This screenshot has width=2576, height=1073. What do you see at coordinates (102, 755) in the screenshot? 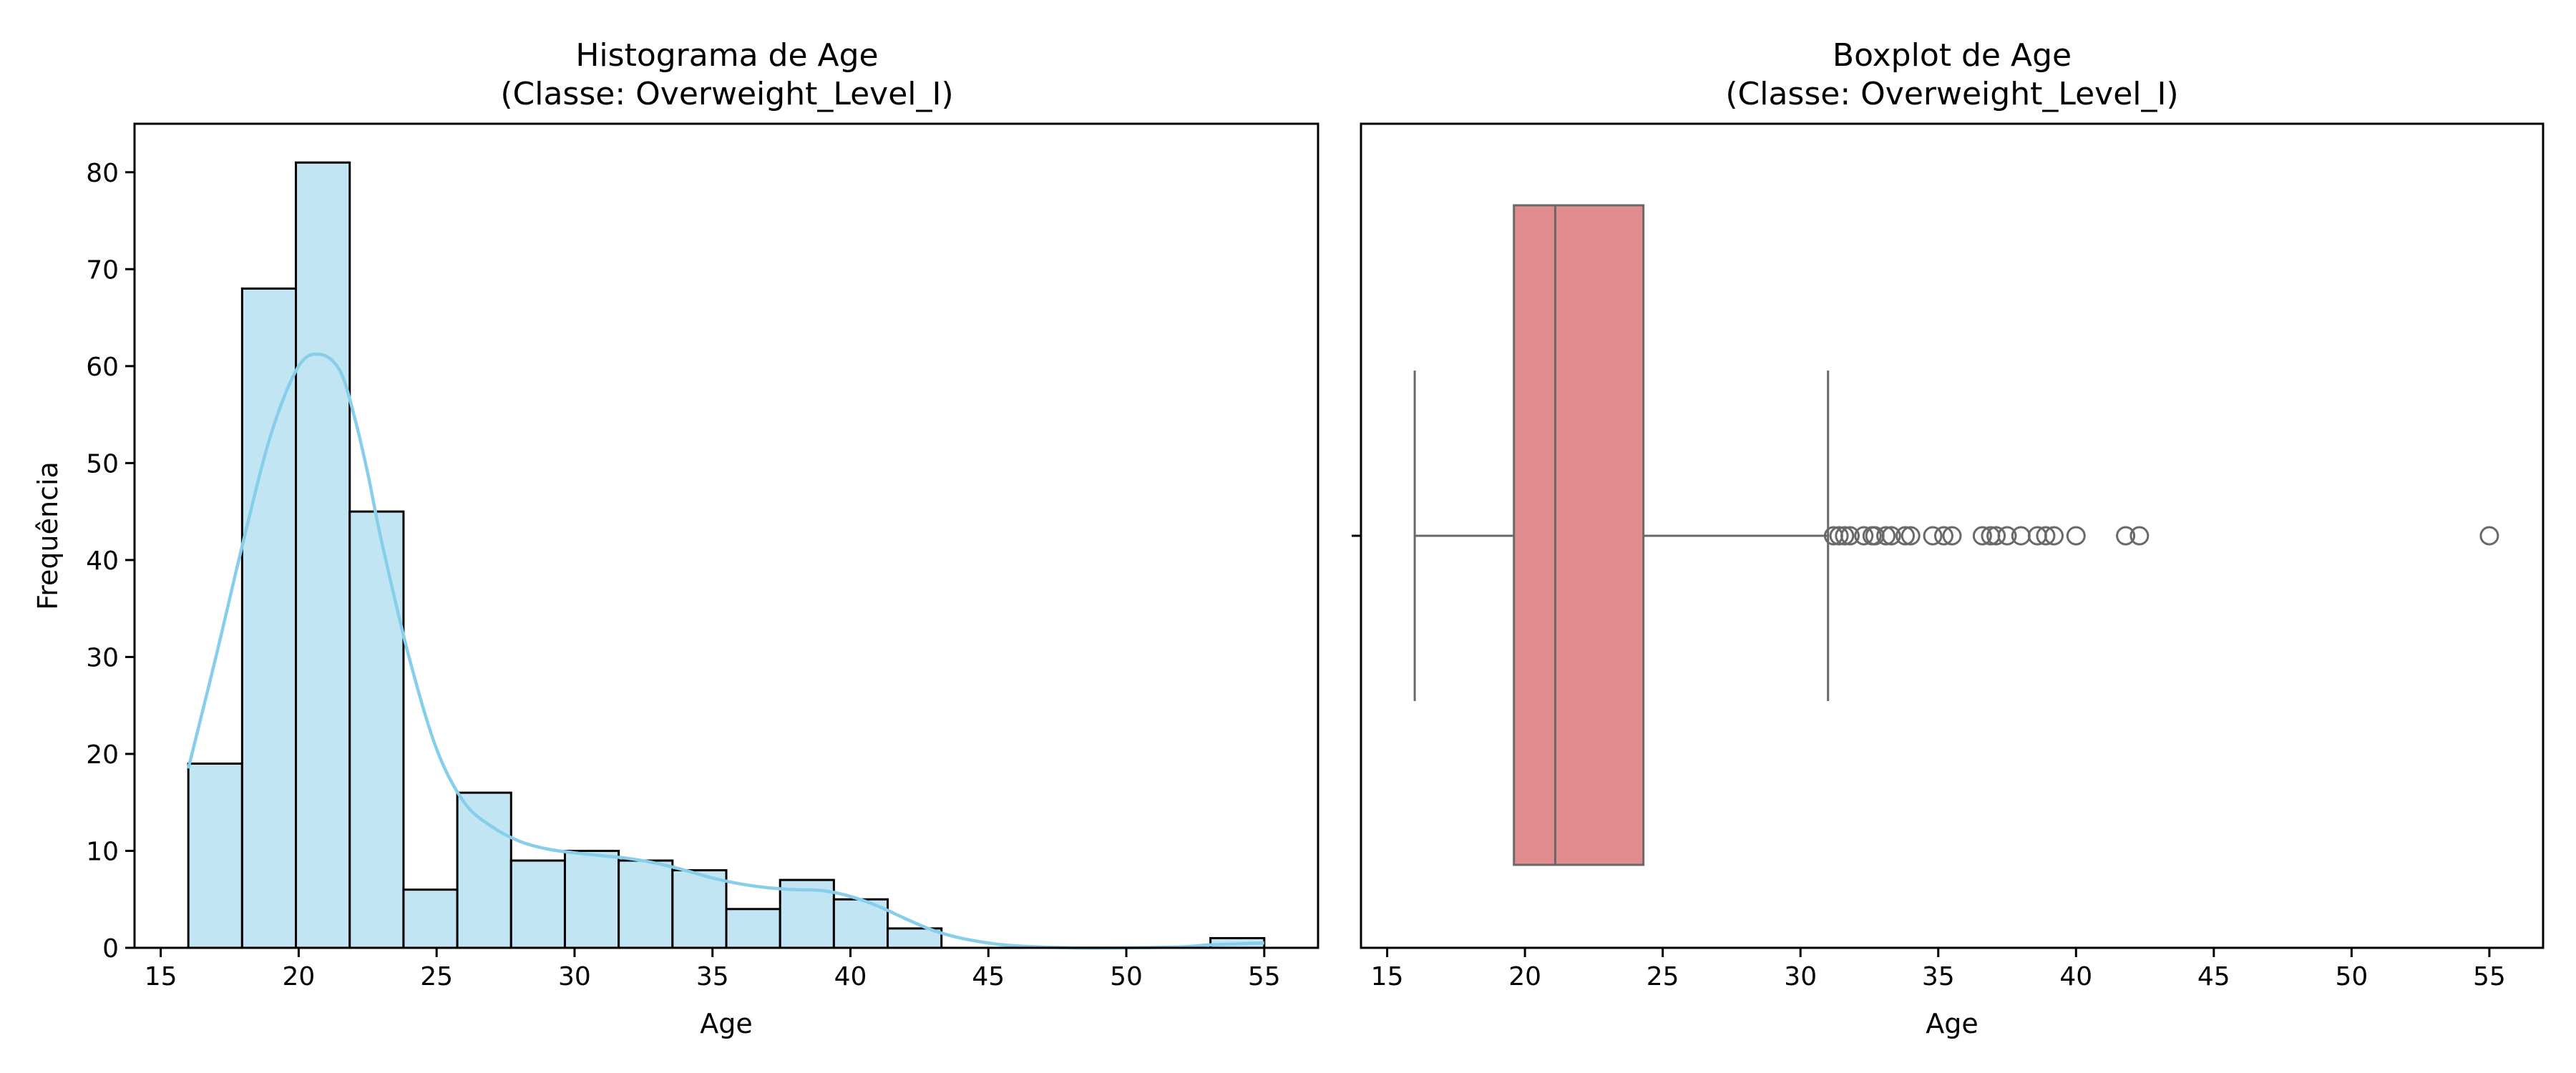
I see `y-tick-label: 20` at bounding box center [102, 755].